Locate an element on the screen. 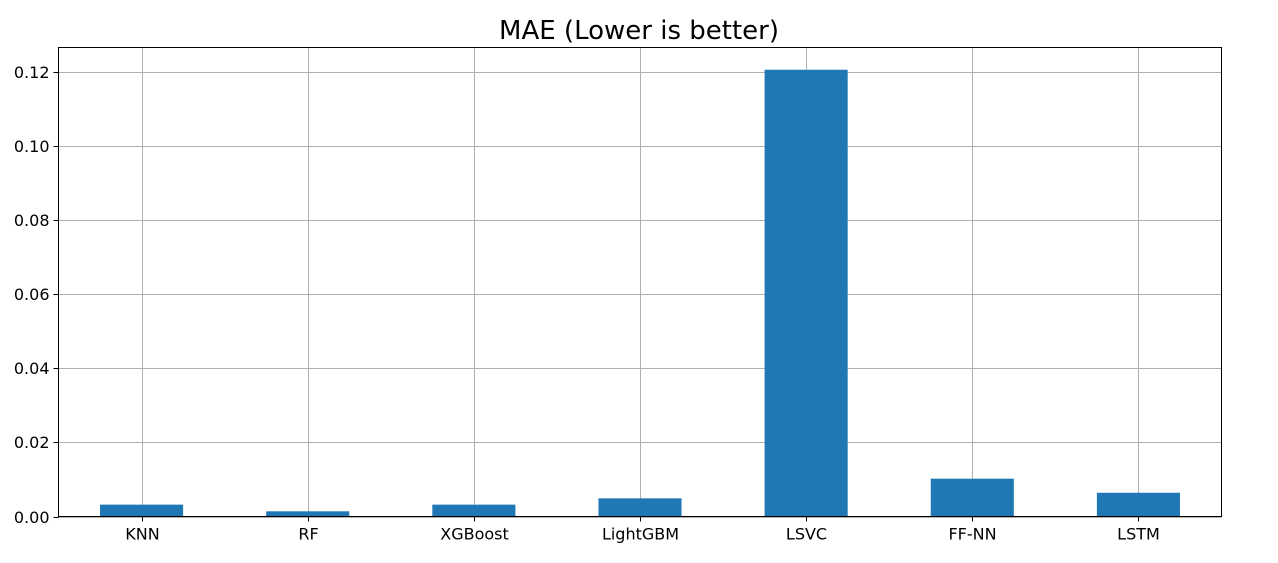 The image size is (1278, 563). x-tick-label: KNN is located at coordinates (142, 534).